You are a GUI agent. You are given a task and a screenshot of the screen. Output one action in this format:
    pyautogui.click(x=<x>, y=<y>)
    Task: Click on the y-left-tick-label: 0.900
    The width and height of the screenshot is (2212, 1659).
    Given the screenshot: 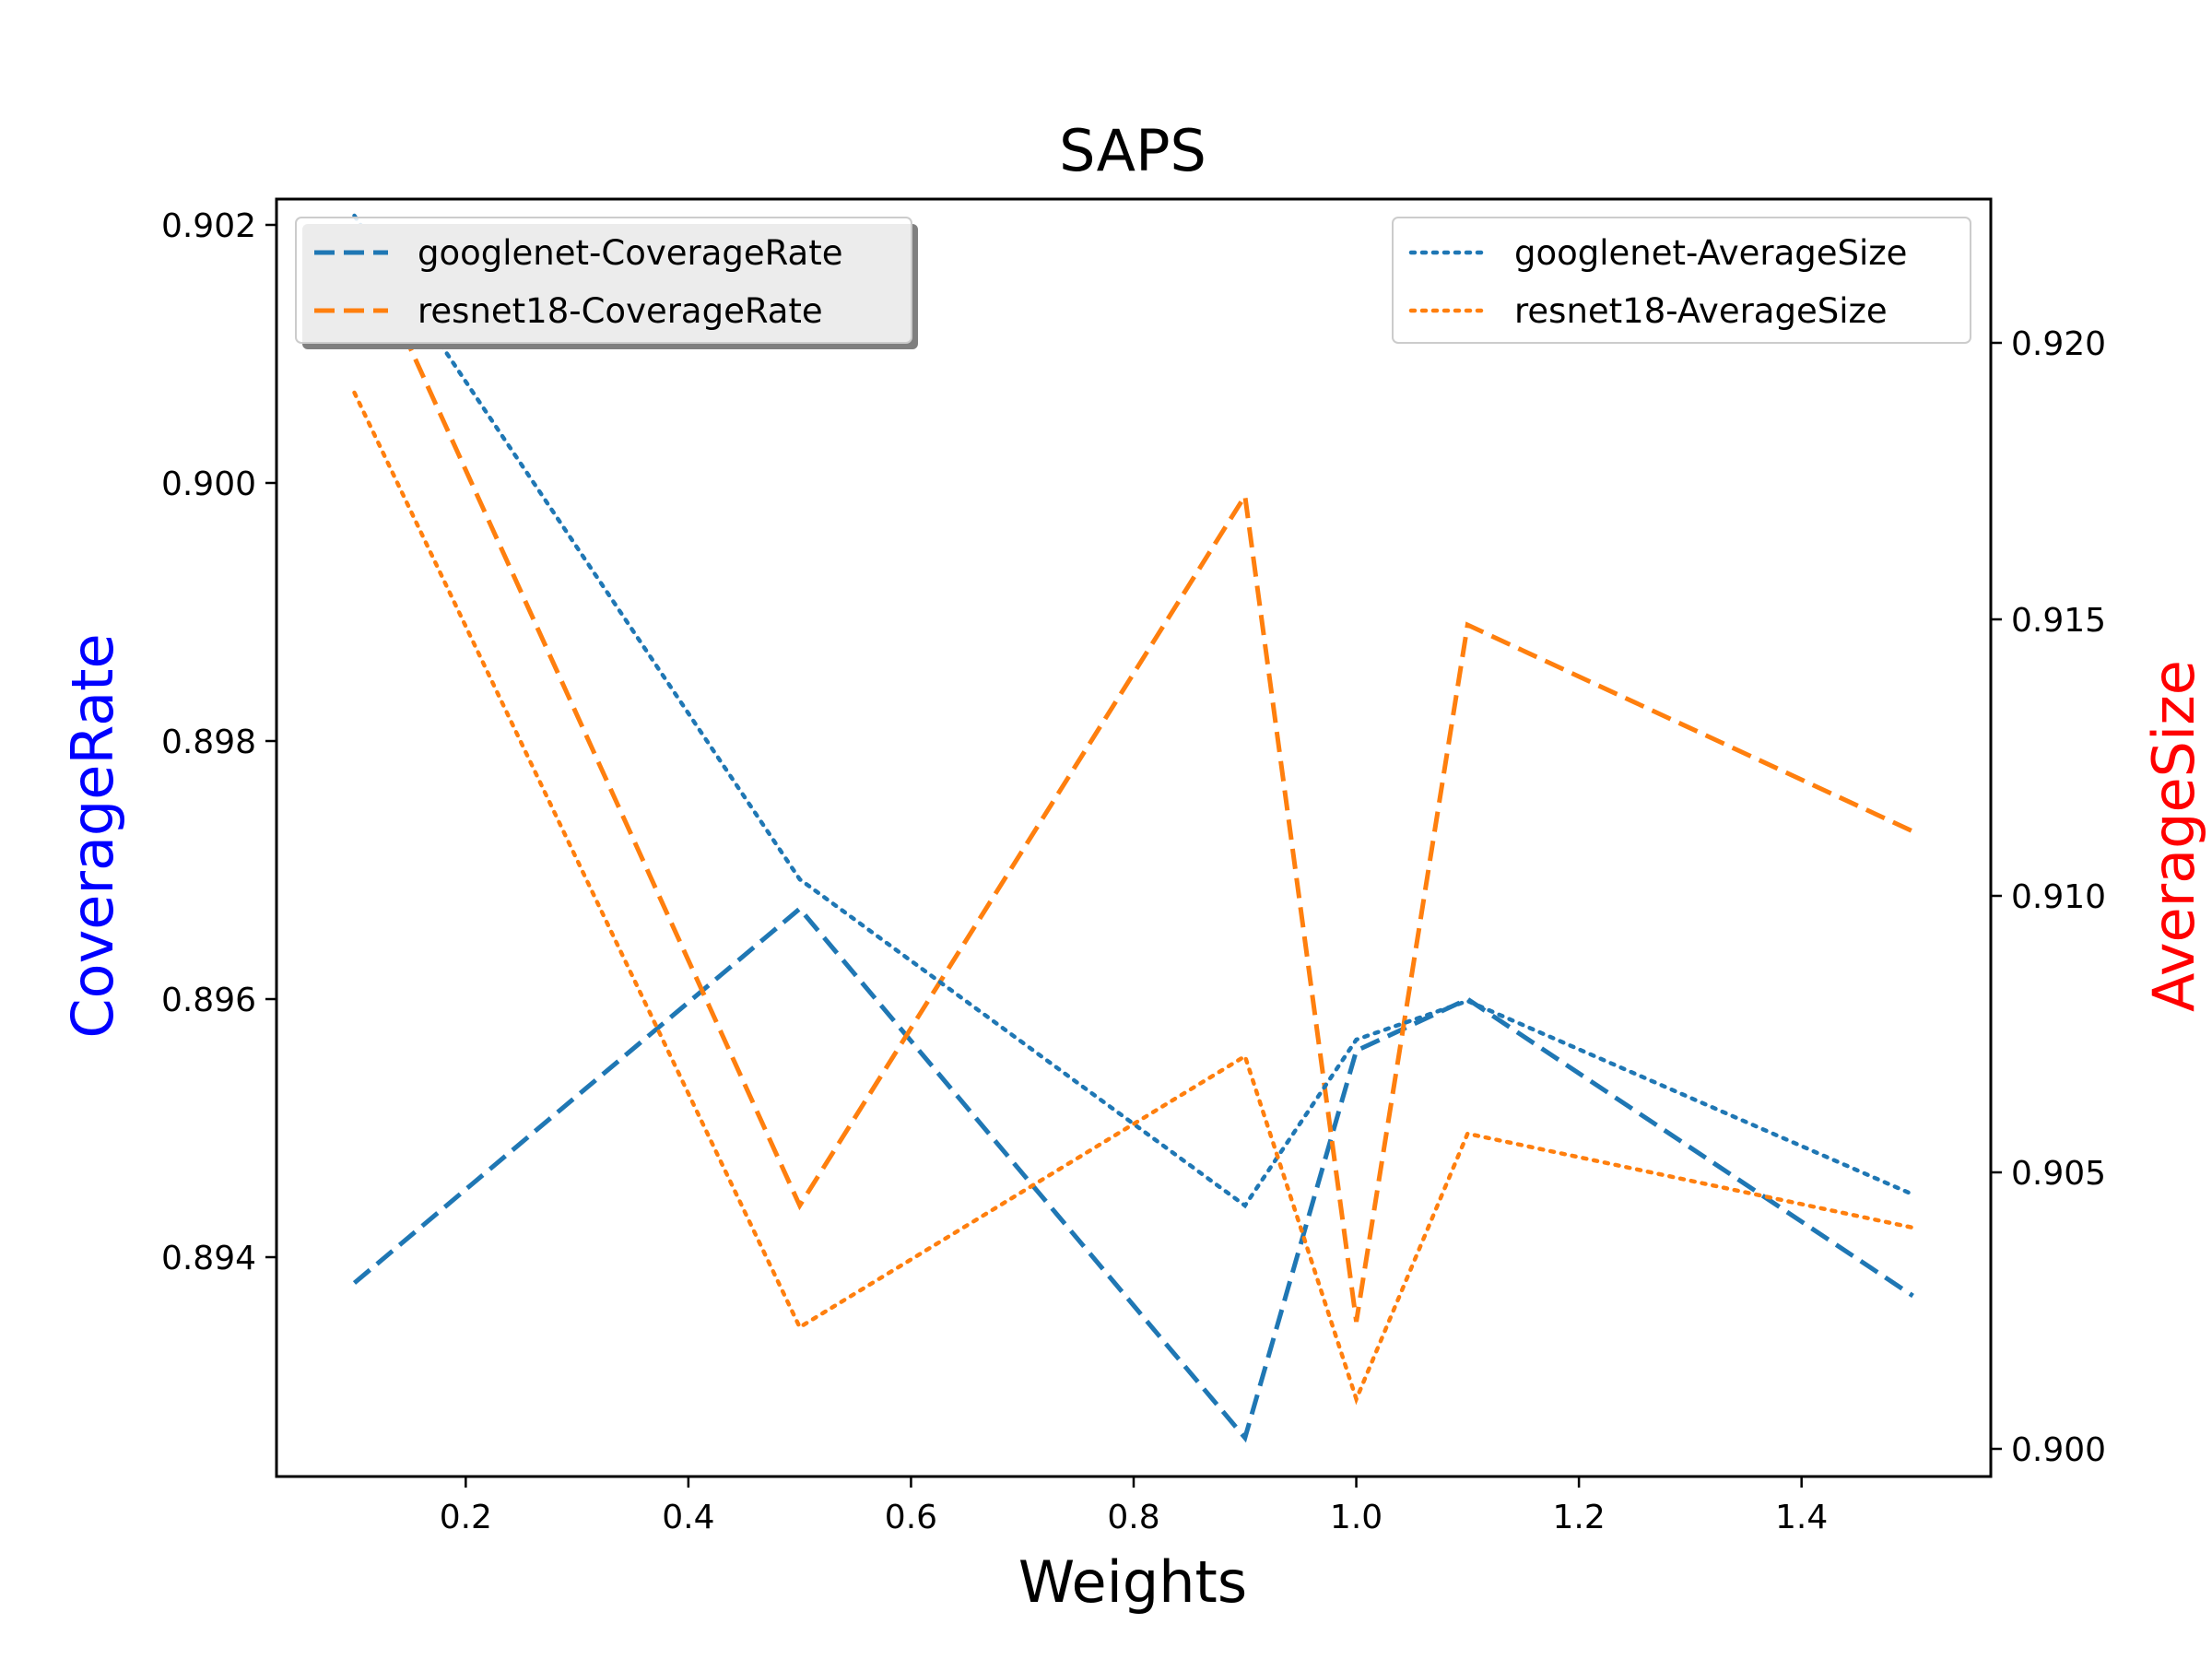 What is the action you would take?
    pyautogui.click(x=208, y=484)
    